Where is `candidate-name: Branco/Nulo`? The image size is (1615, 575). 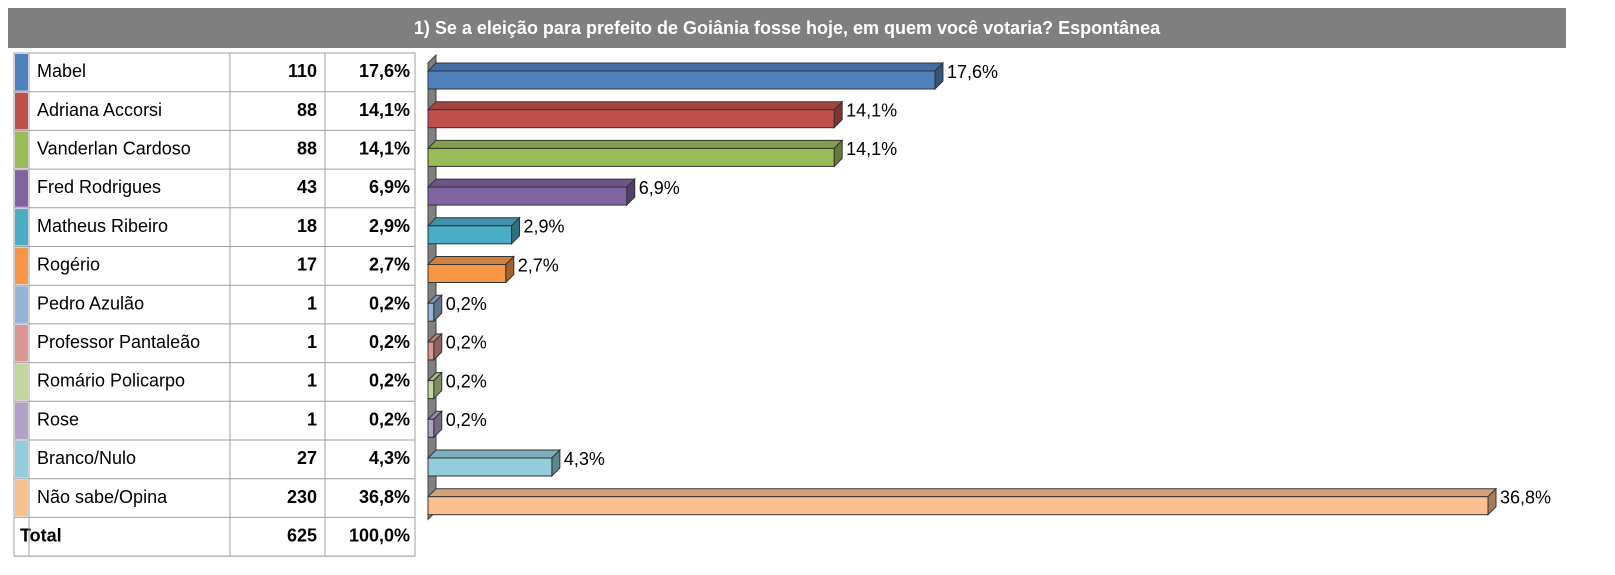
candidate-name: Branco/Nulo is located at coordinates (86, 458).